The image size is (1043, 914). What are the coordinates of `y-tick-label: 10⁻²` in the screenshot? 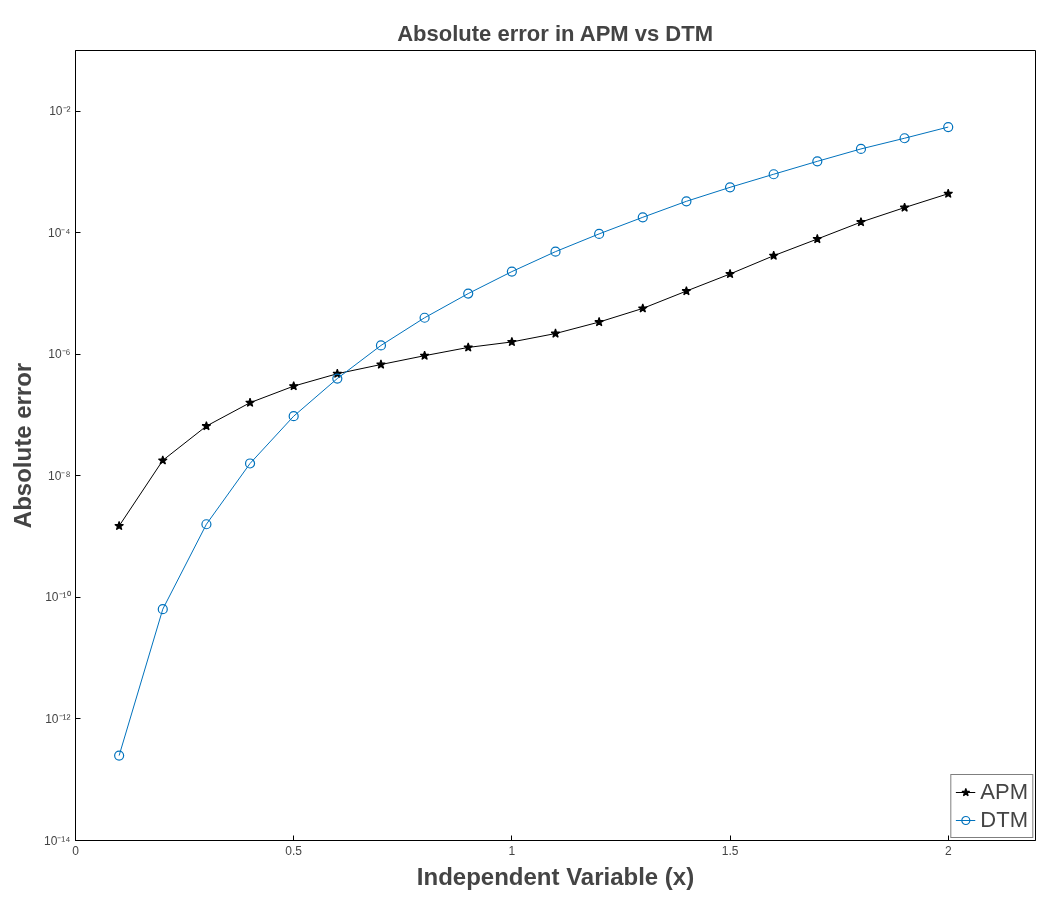 It's located at (60, 111).